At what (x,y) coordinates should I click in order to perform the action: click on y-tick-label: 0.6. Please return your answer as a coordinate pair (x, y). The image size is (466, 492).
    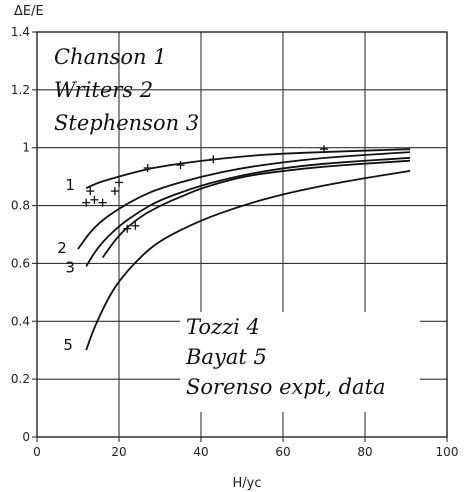
    Looking at the image, I should click on (20, 263).